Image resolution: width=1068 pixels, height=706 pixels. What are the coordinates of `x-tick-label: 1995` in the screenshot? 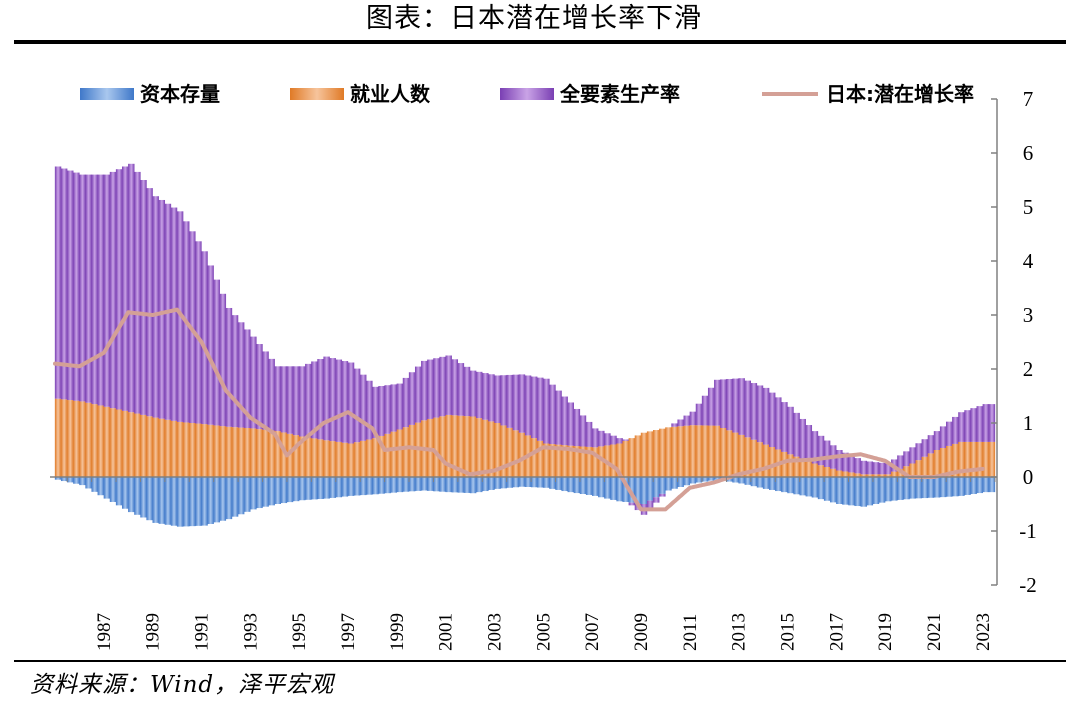 It's located at (299, 632).